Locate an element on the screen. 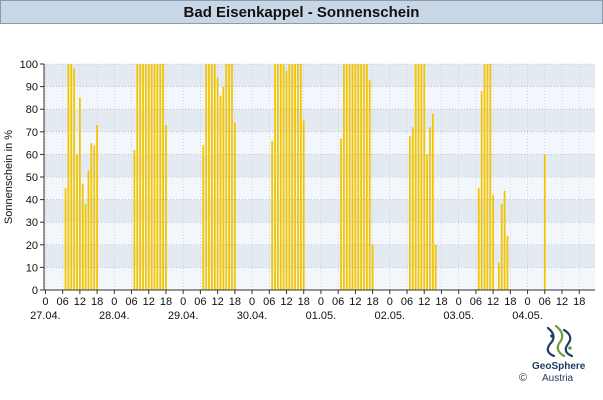 The image size is (603, 400). y-tick-label: 10 is located at coordinates (32, 268).